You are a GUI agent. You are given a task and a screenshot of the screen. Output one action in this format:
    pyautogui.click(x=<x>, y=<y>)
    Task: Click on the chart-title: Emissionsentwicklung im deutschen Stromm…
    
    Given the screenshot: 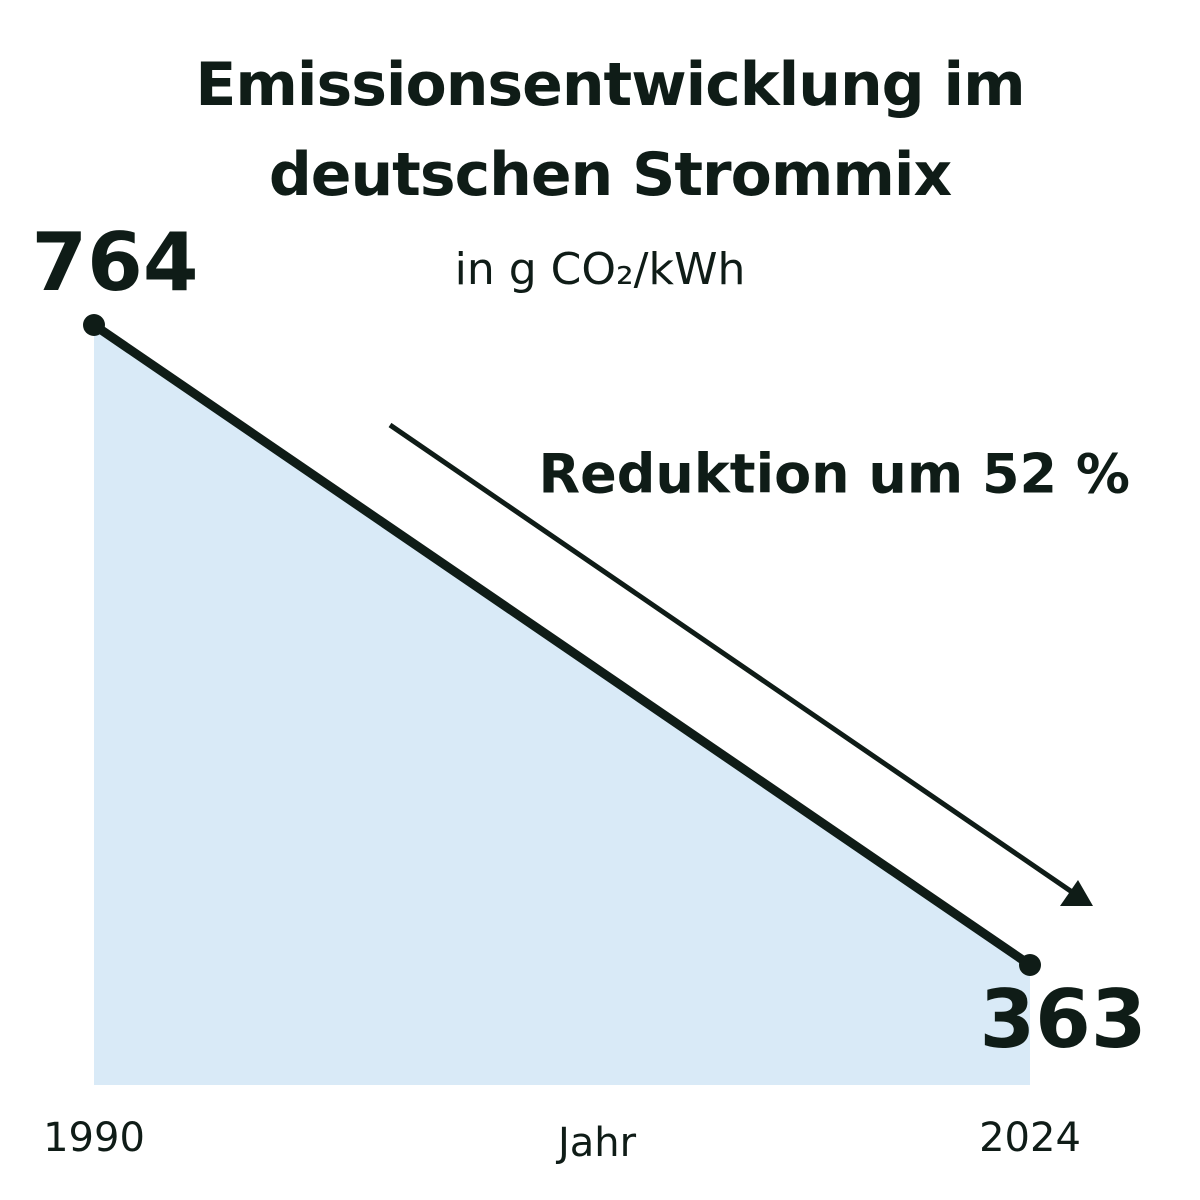 What is the action you would take?
    pyautogui.click(x=610, y=130)
    